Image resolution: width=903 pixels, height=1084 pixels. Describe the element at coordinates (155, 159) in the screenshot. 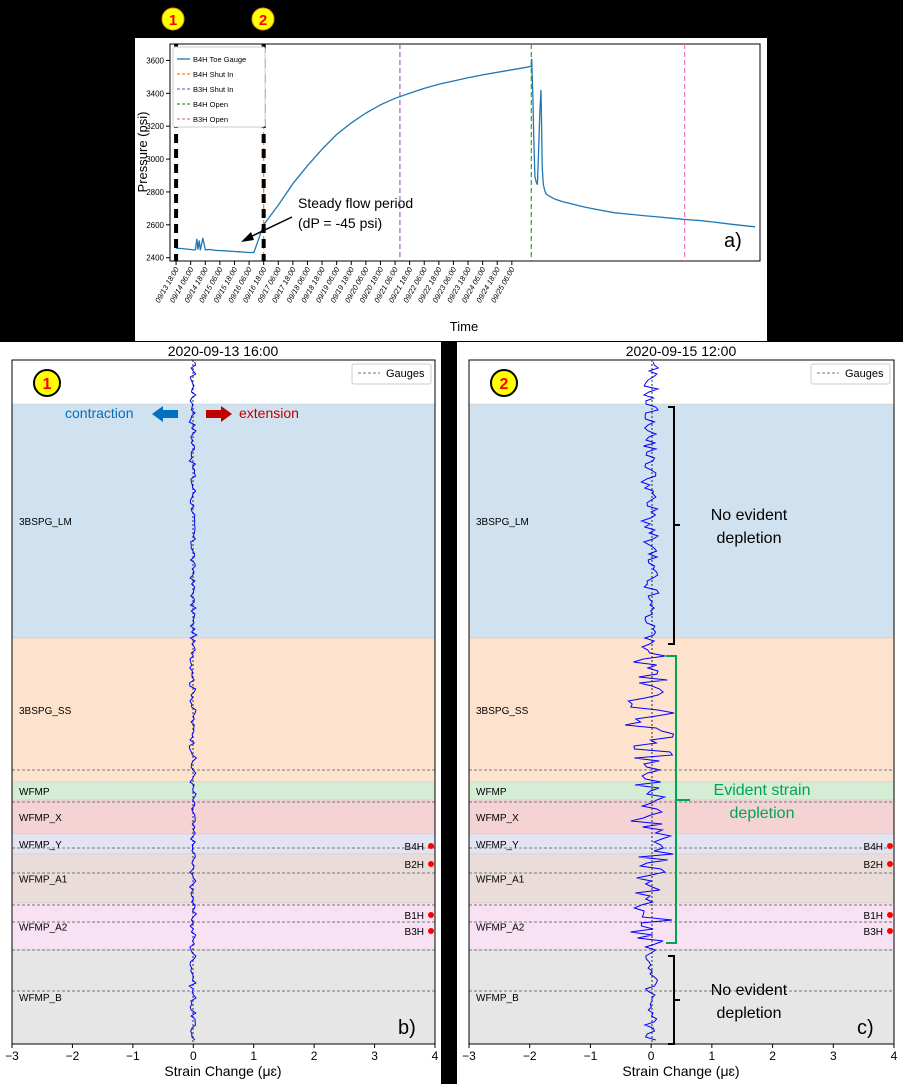

I see `y-tick-label: 3000` at that location.